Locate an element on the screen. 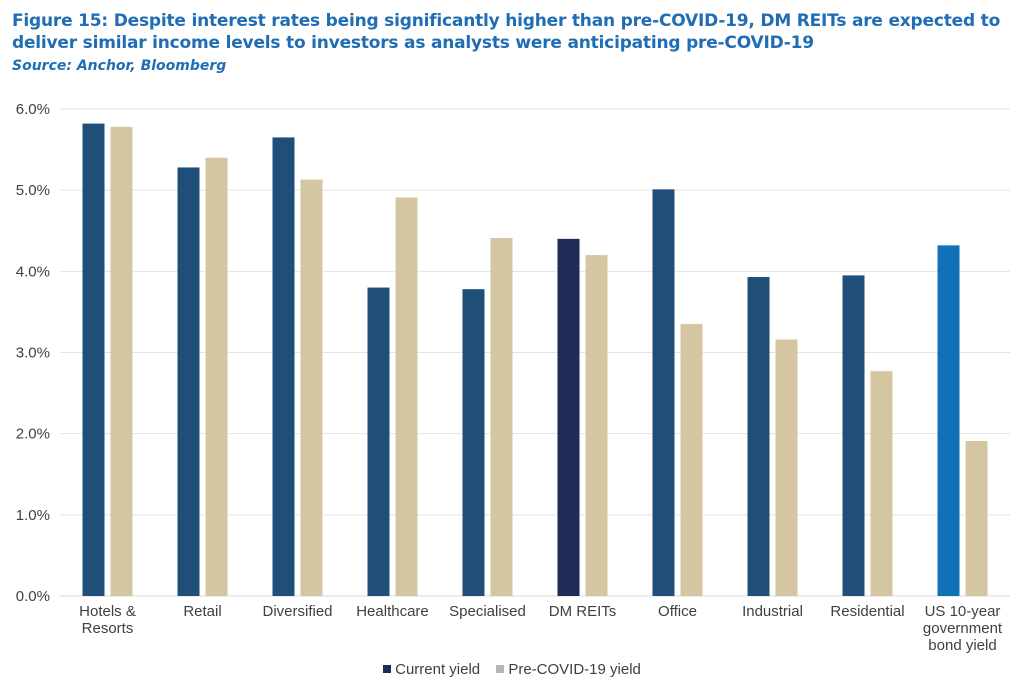 The image size is (1024, 687). x-tick-label: DM REITs is located at coordinates (583, 611).